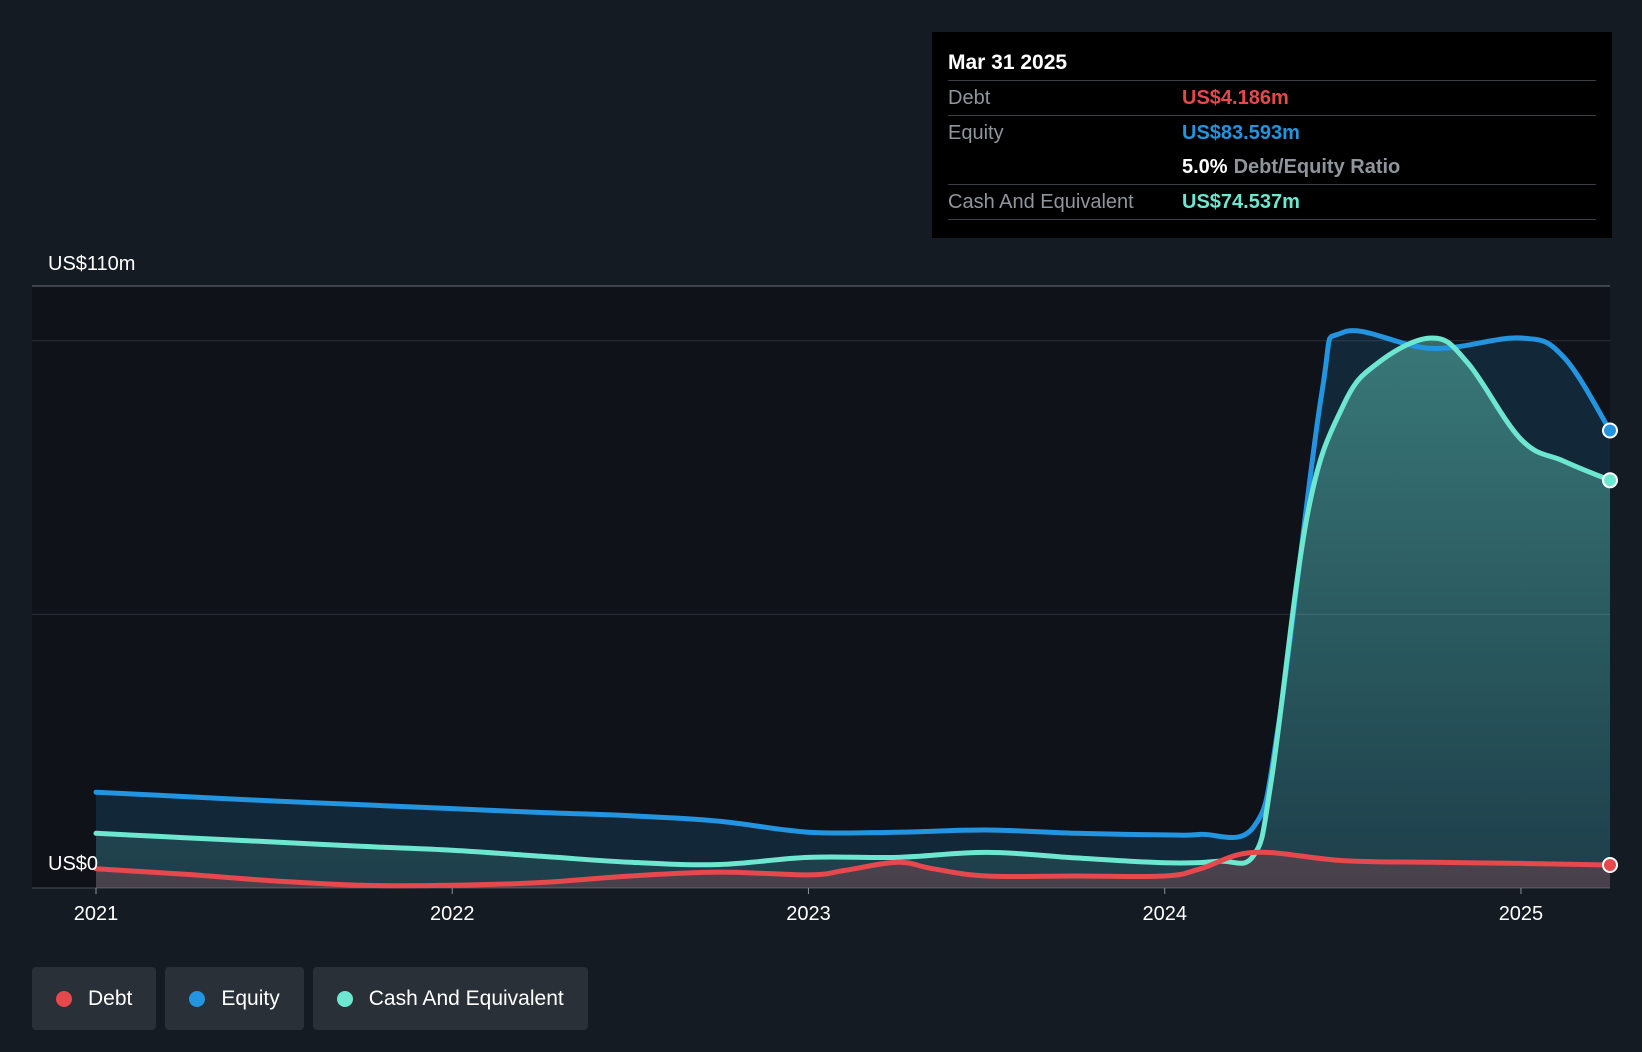 This screenshot has height=1052, width=1642. I want to click on tooltip-debt-row: Debt US$4.186m, so click(1272, 97).